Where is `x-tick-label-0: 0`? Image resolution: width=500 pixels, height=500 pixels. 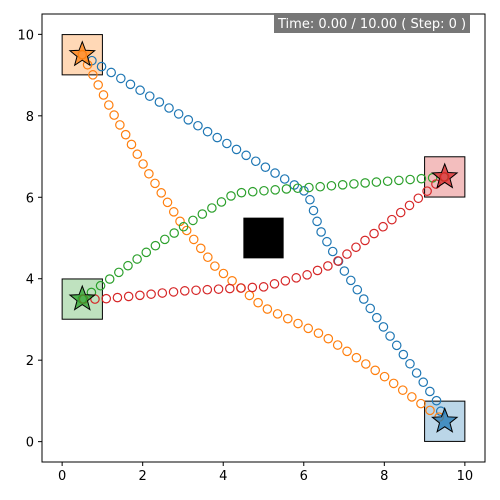
x-tick-label-0: 0 is located at coordinates (62, 476).